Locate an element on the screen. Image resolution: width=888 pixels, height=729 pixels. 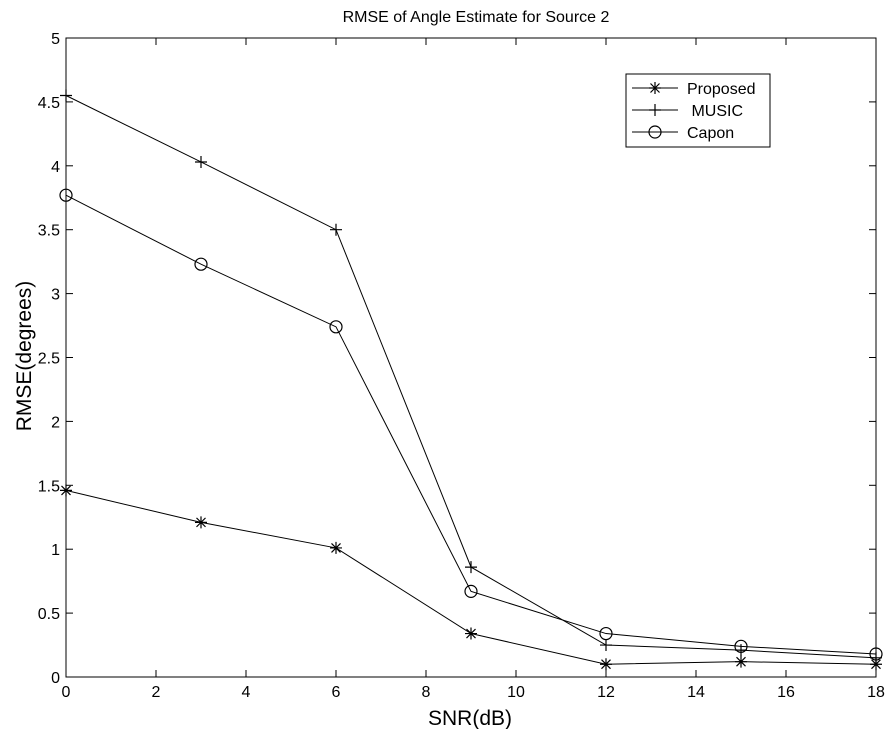
y-tick-label: 5 is located at coordinates (55, 39).